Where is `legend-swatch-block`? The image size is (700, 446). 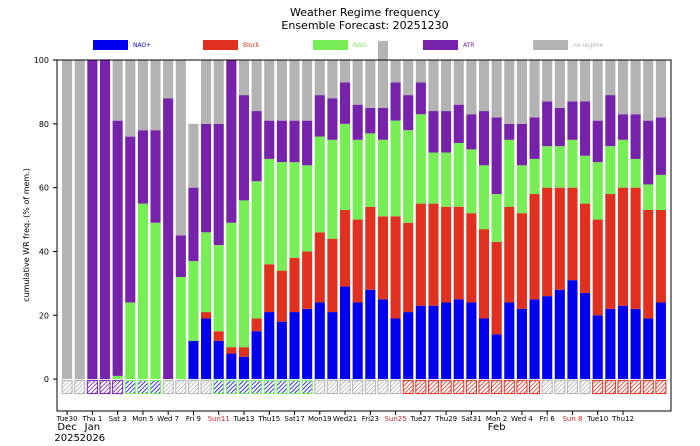
legend-swatch-block is located at coordinates (220, 45).